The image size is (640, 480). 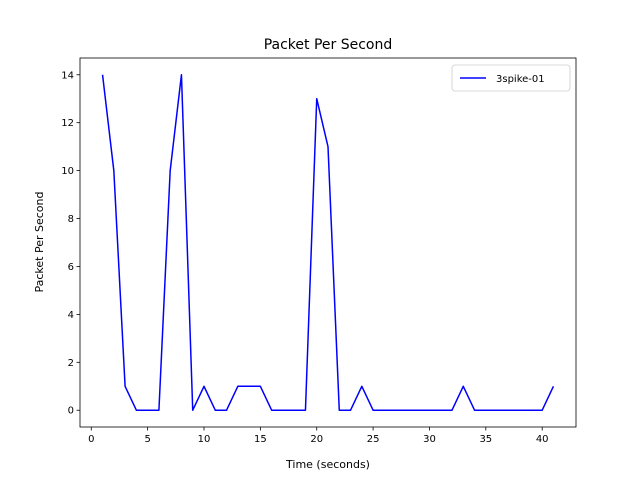 What do you see at coordinates (147, 439) in the screenshot?
I see `x-tick-label: 5` at bounding box center [147, 439].